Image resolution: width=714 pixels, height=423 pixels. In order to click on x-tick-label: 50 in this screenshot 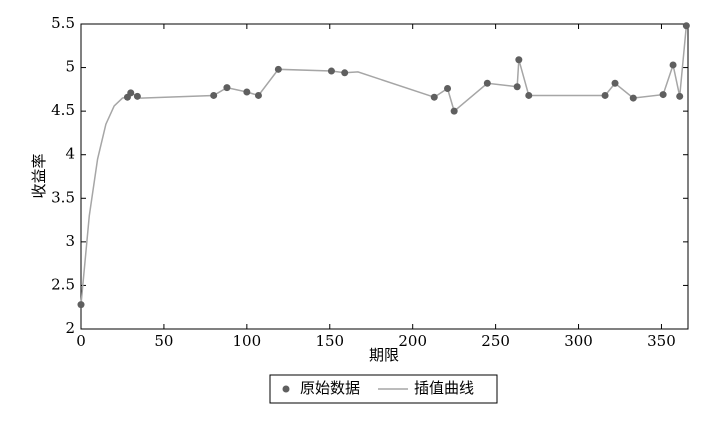, I will do `click(163, 341)`.